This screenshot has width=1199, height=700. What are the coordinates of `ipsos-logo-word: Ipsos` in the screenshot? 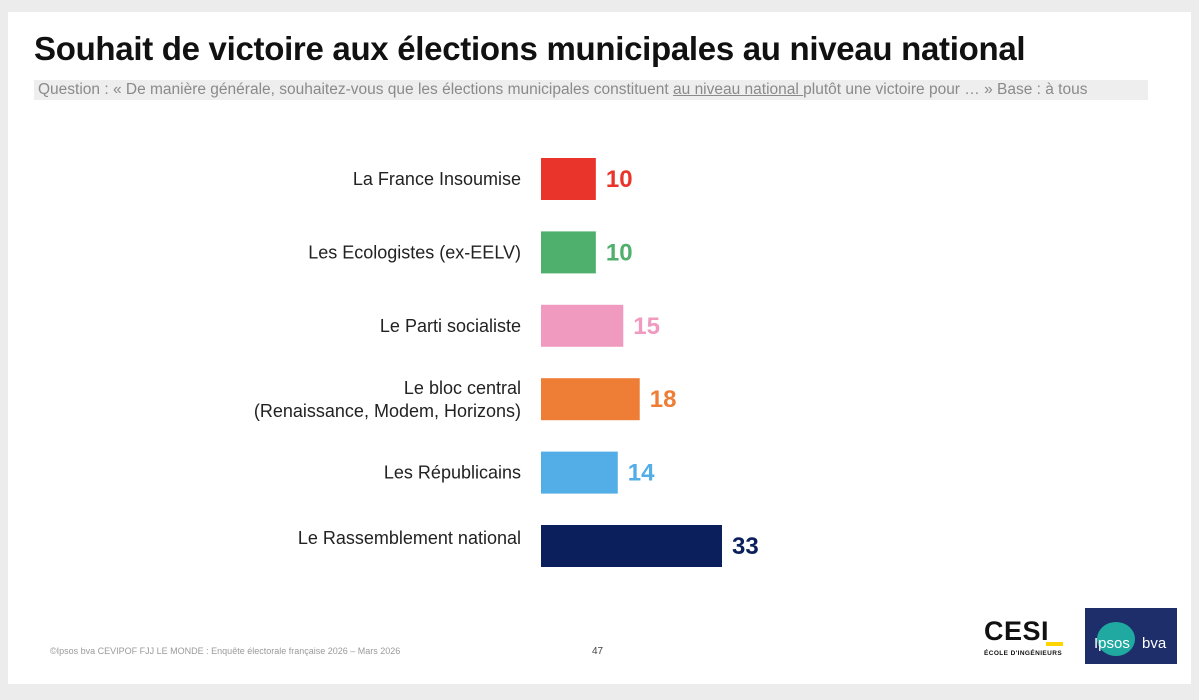 It's located at (1112, 643).